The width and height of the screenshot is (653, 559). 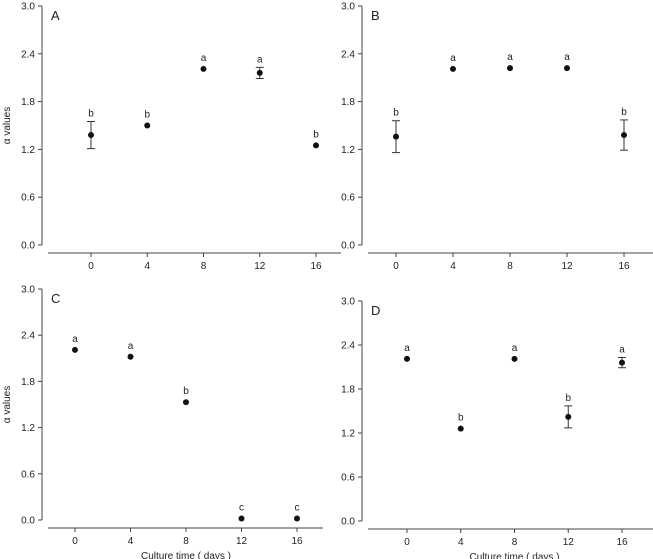 What do you see at coordinates (55, 15) in the screenshot?
I see `panel-label: A` at bounding box center [55, 15].